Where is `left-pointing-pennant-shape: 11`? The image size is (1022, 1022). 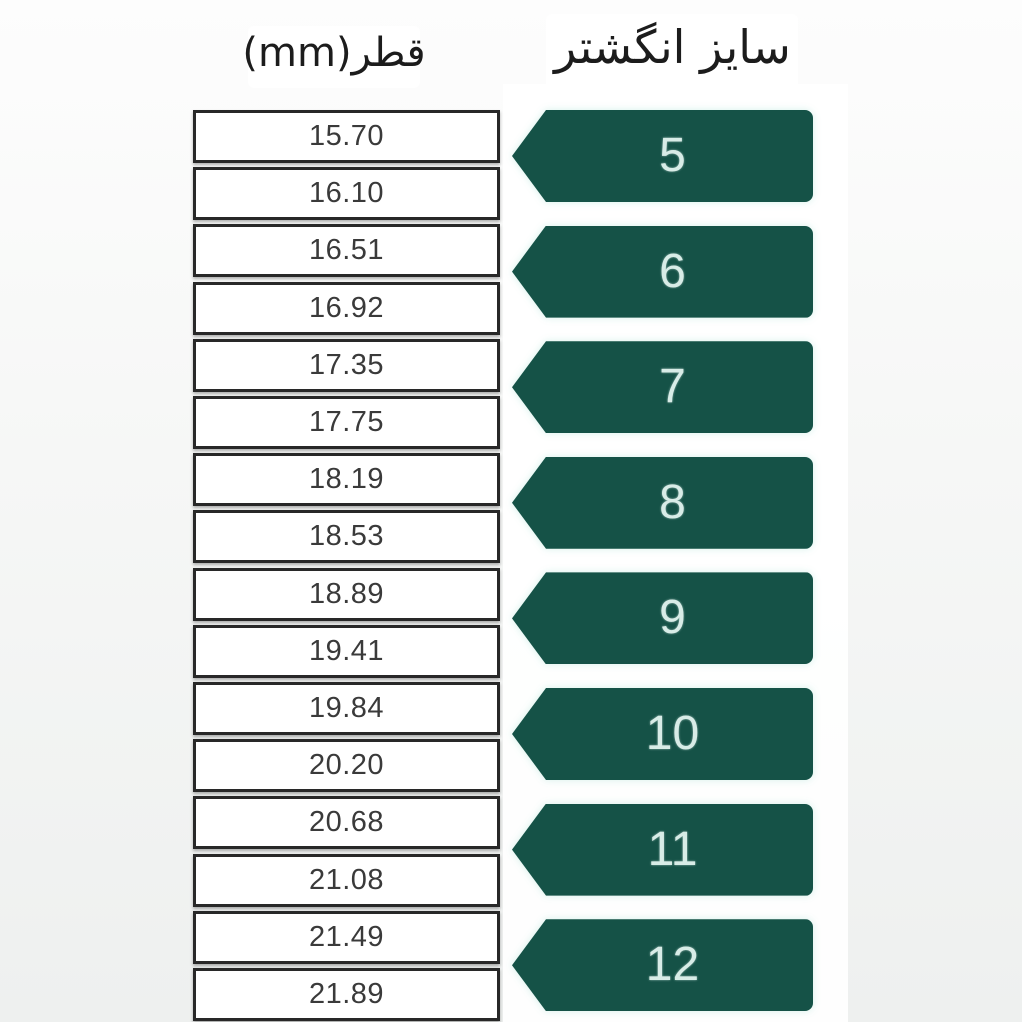 left-pointing-pennant-shape: 11 is located at coordinates (662, 849).